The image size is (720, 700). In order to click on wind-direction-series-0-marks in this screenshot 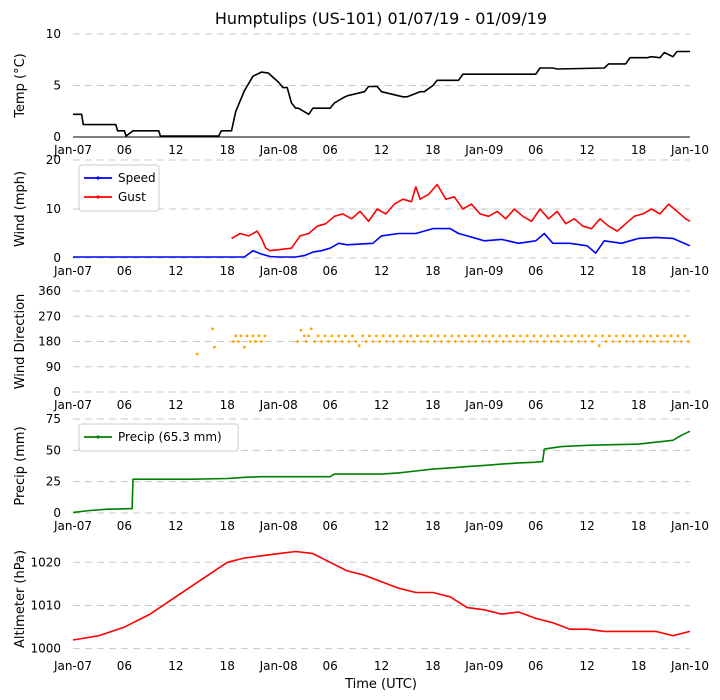, I will do `click(442, 341)`.